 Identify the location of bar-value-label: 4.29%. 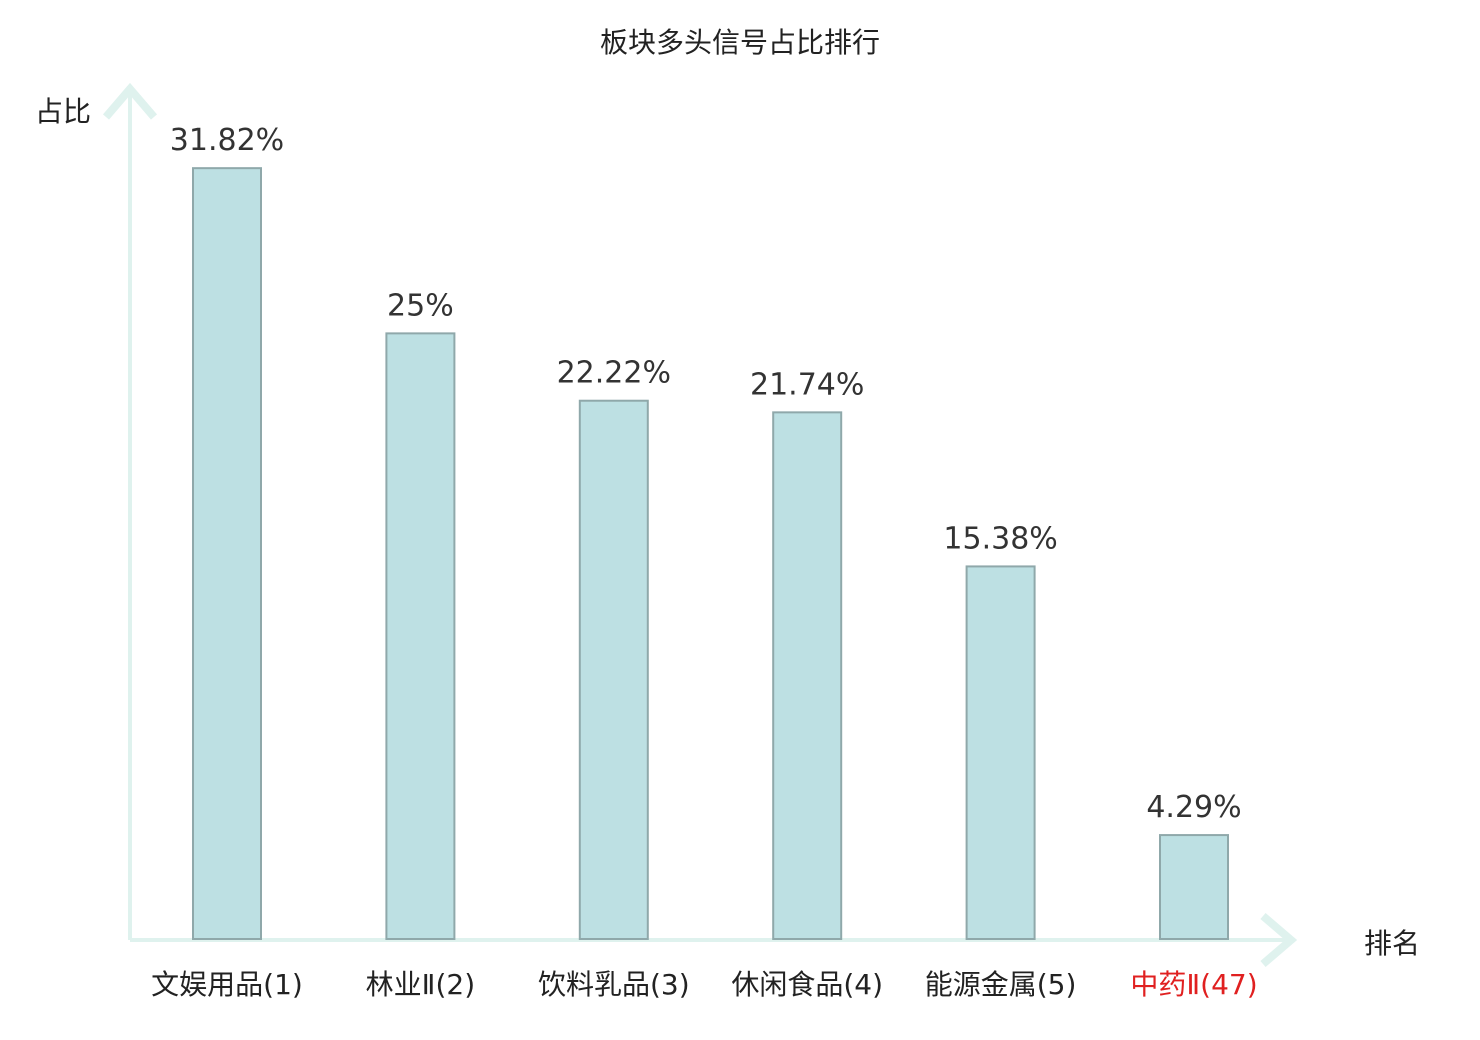
(1193, 807).